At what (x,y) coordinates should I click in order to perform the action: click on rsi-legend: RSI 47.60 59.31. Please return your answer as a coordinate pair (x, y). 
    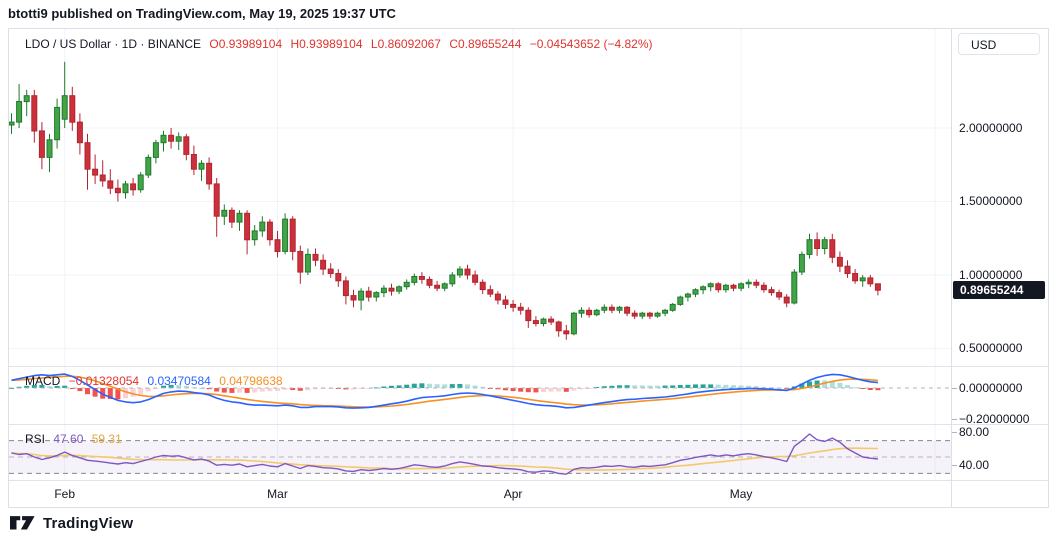
    Looking at the image, I should click on (76, 439).